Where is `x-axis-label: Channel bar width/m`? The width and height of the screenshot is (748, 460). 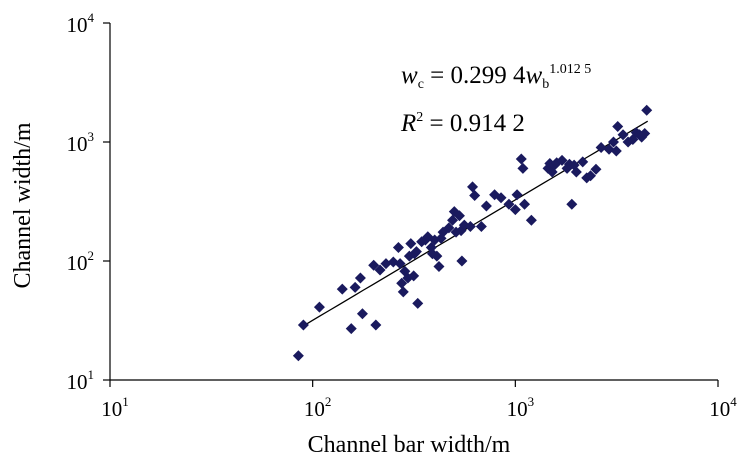
x-axis-label: Channel bar width/m is located at coordinates (409, 445).